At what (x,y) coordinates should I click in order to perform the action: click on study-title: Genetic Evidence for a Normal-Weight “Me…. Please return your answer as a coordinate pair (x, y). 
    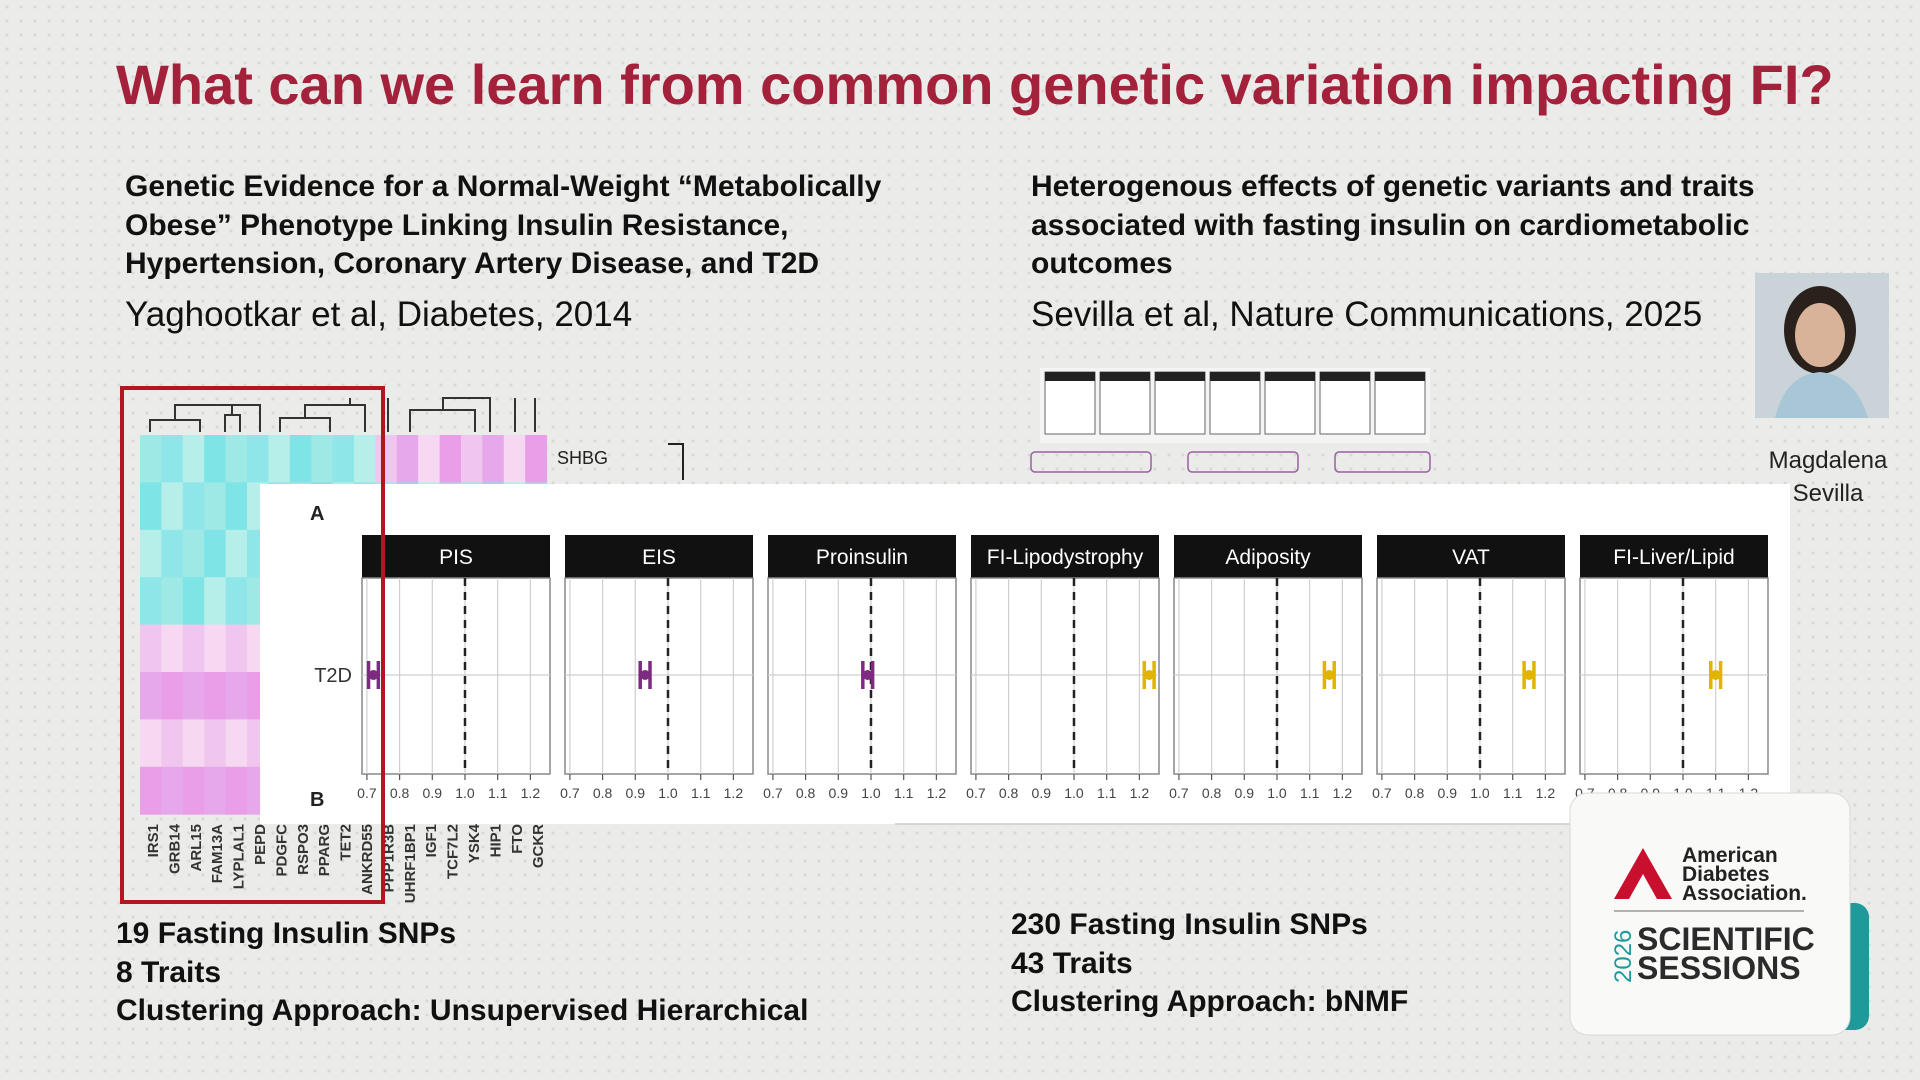
    Looking at the image, I should click on (503, 226).